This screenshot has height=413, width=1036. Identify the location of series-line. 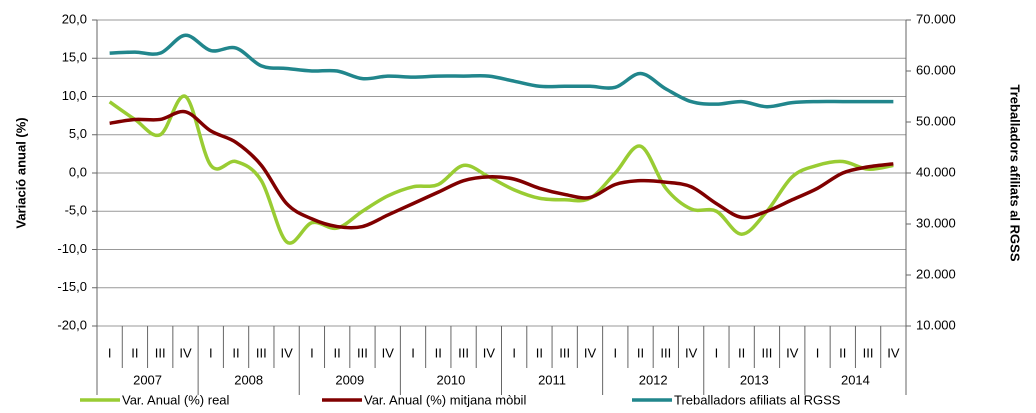
(501, 71).